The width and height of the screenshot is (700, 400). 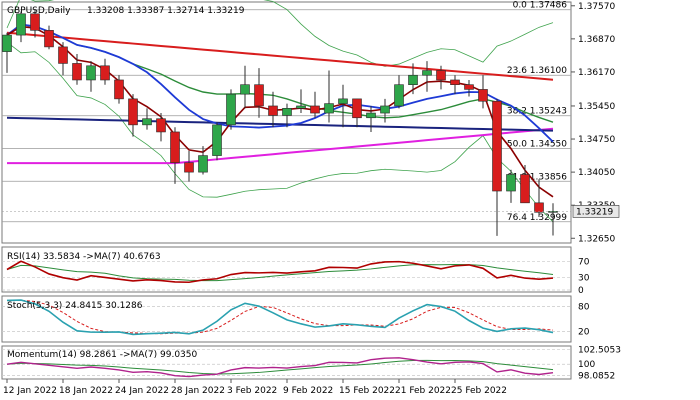 What do you see at coordinates (252, 391) in the screenshot?
I see `date-tick-label: 3 Feb 2022` at bounding box center [252, 391].